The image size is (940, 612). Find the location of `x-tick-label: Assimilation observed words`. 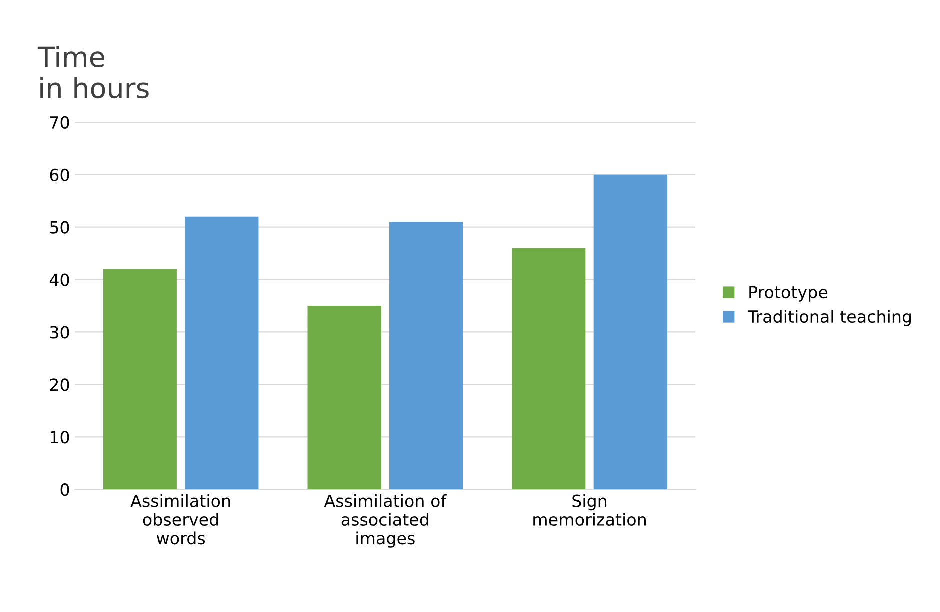

x-tick-label: Assimilation observed words is located at coordinates (180, 519).